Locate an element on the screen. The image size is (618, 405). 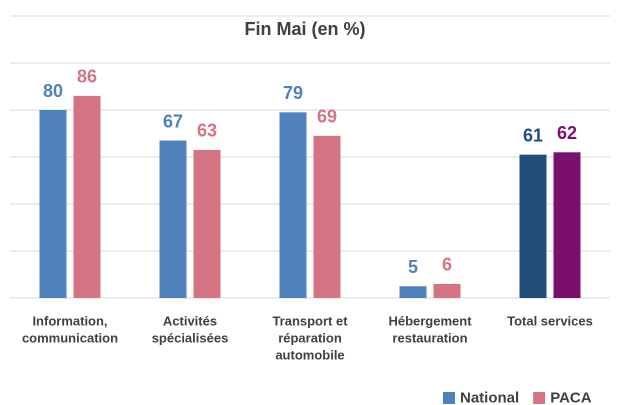
value-label: 63 is located at coordinates (207, 131).